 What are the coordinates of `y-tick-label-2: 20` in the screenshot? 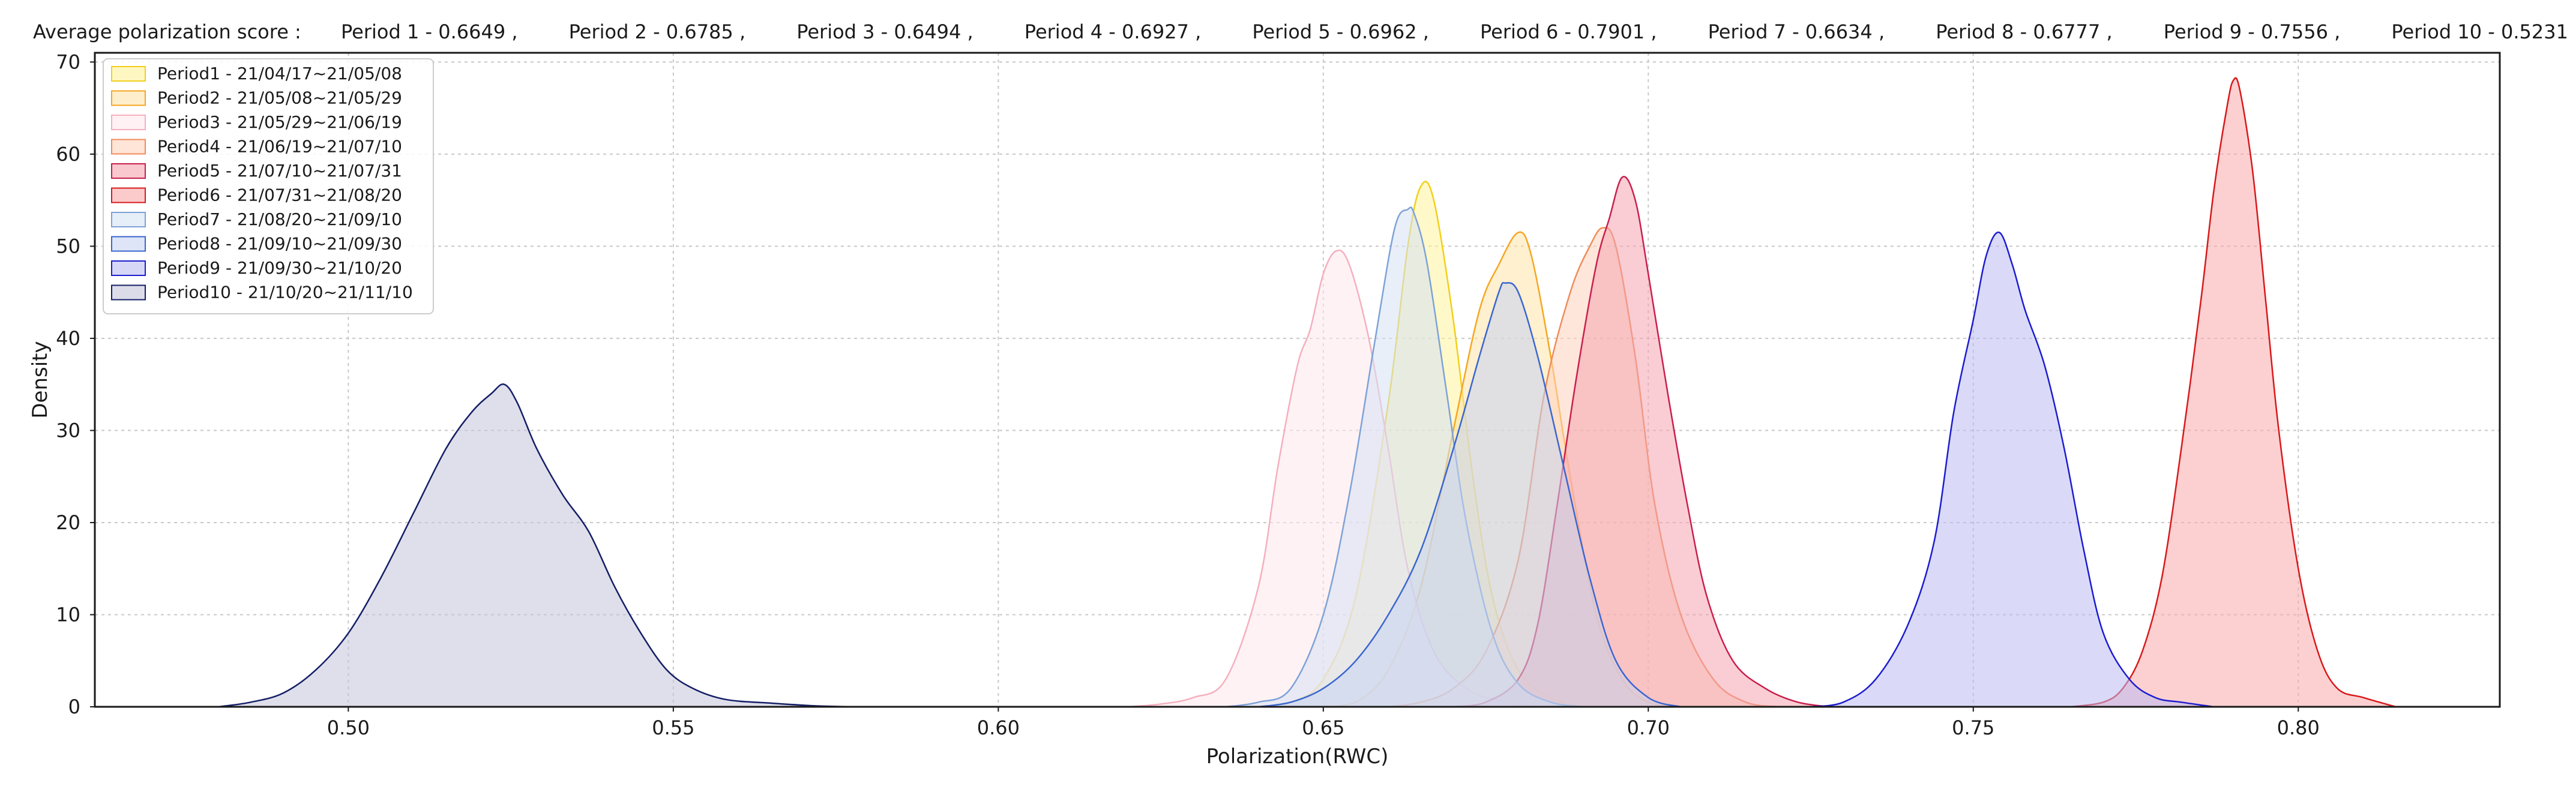 It's located at (68, 522).